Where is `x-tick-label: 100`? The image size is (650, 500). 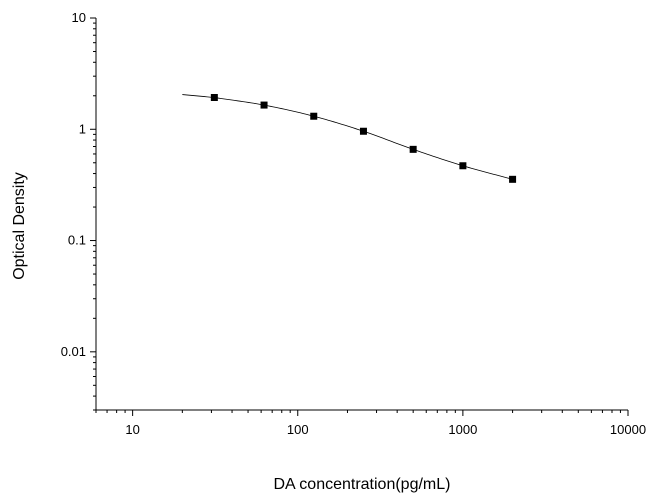 x-tick-label: 100 is located at coordinates (298, 429).